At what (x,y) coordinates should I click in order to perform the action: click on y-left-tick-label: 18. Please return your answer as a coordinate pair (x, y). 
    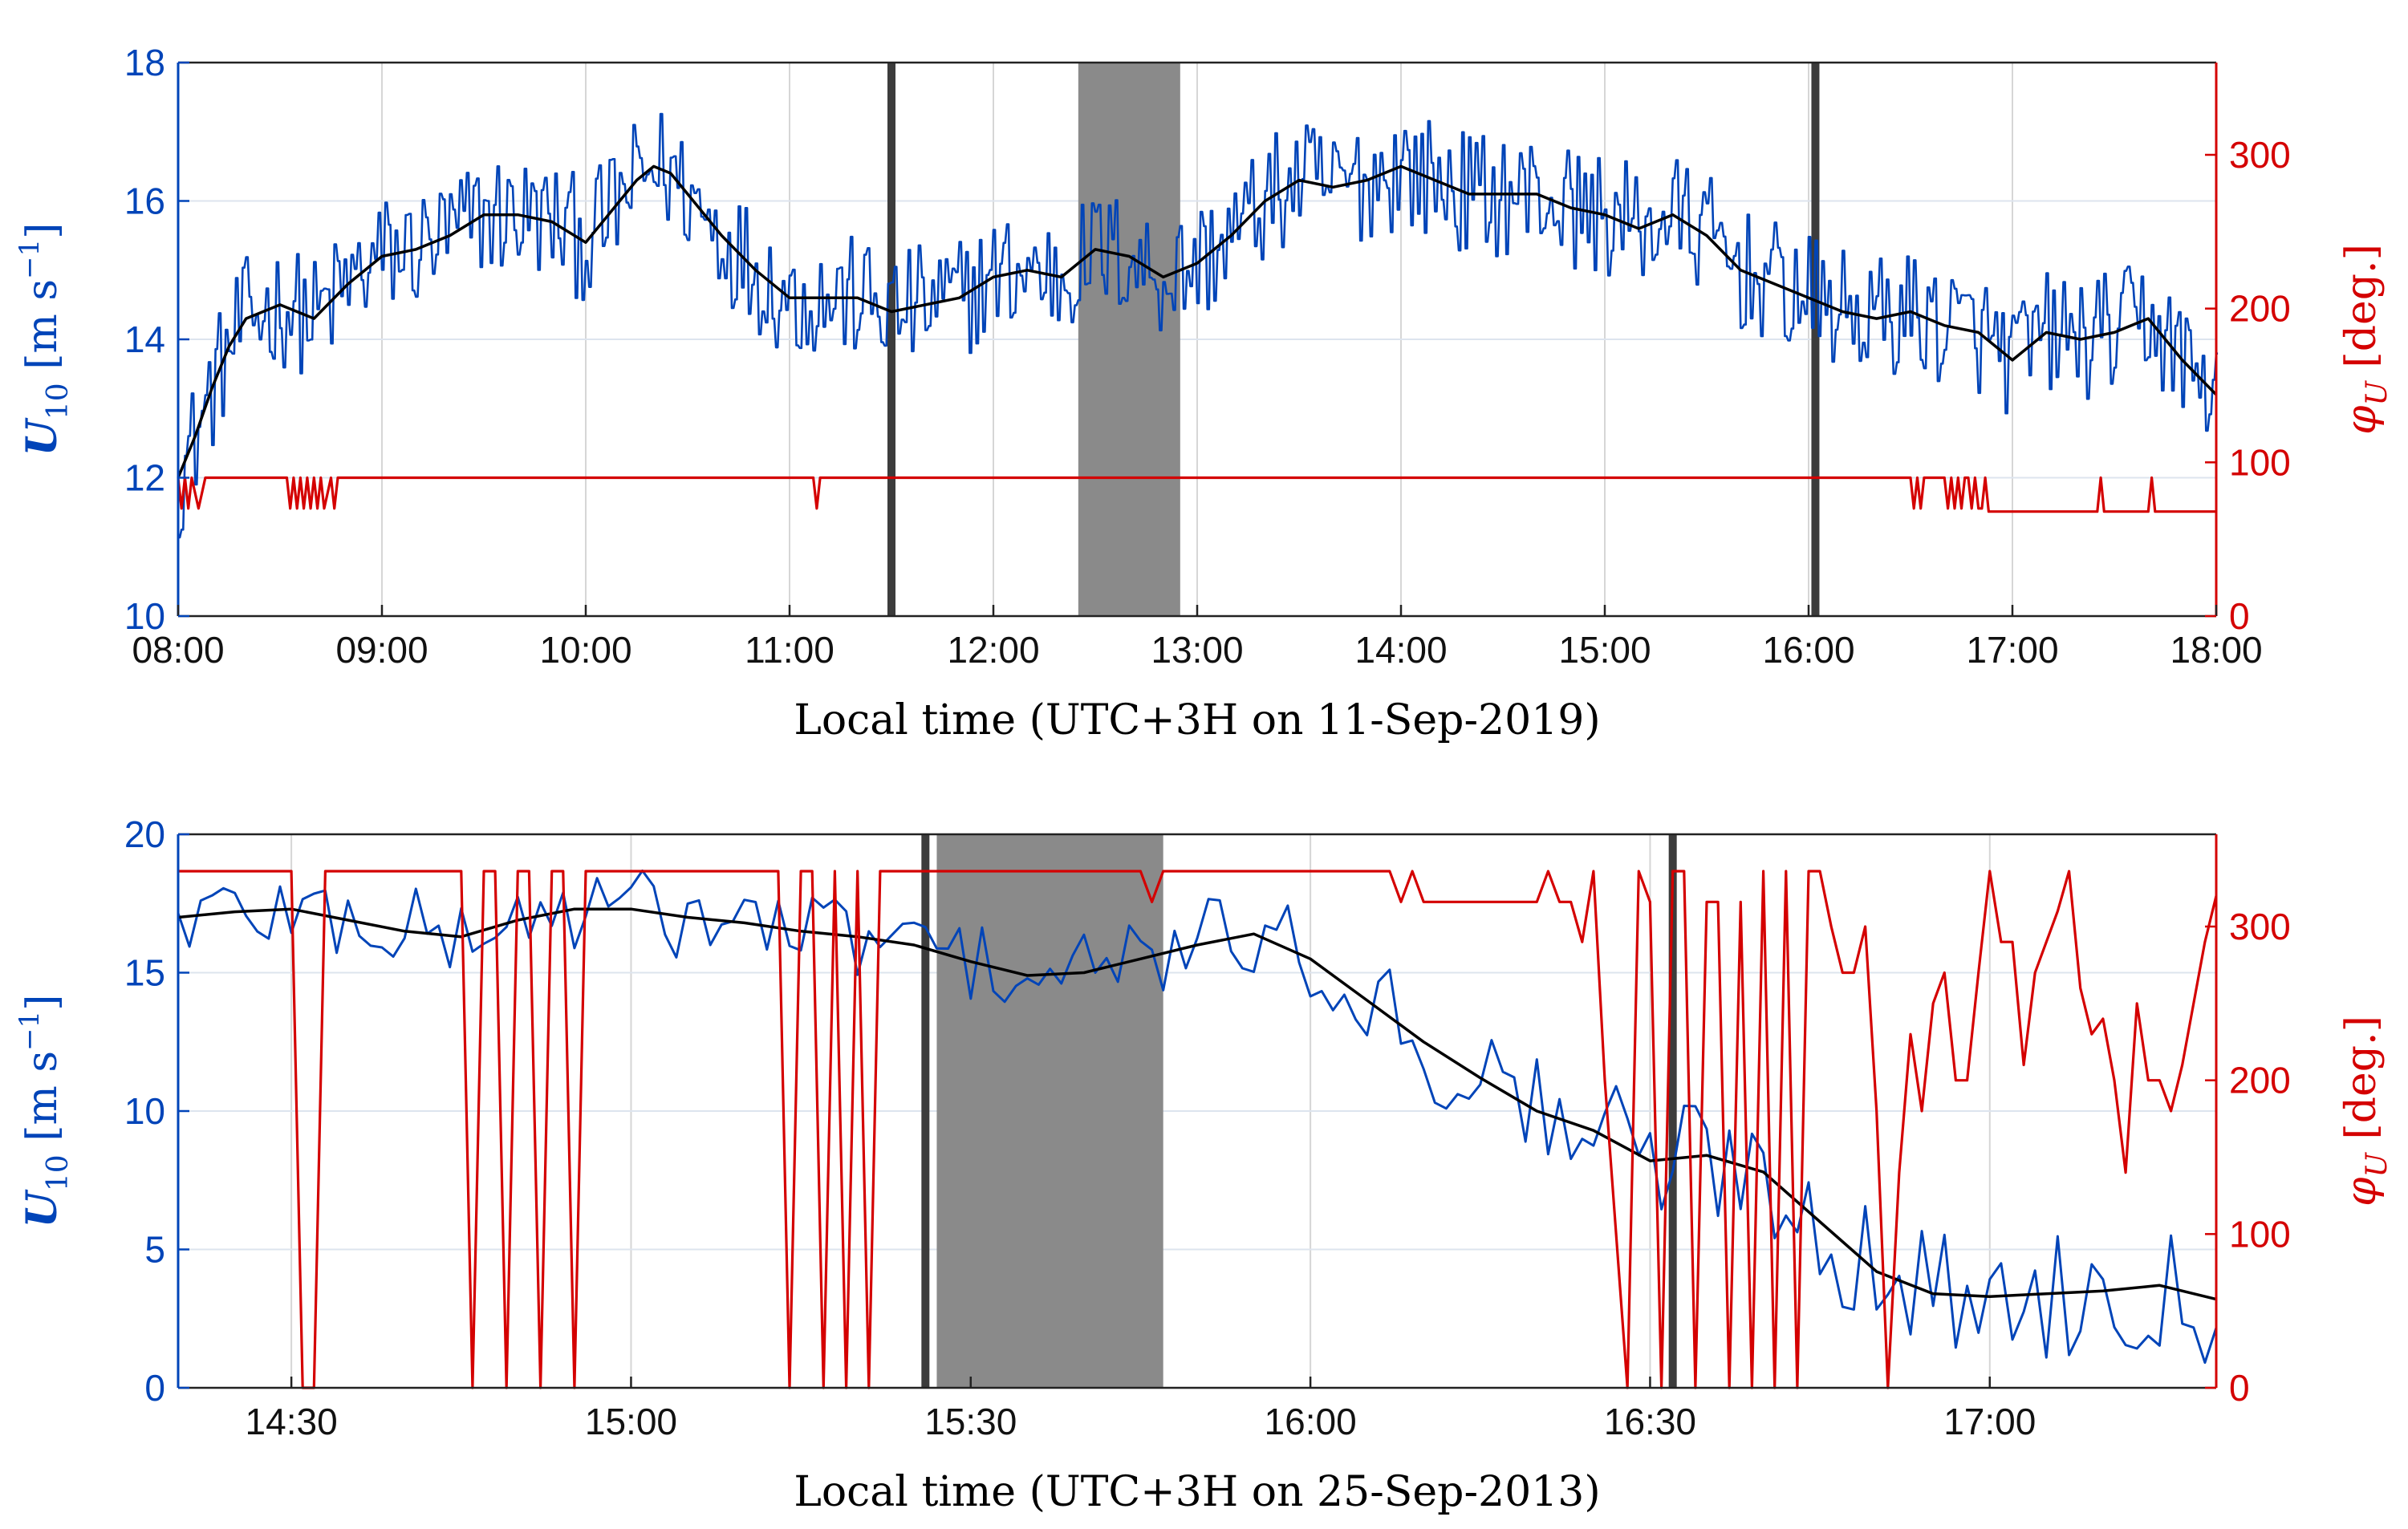
    Looking at the image, I should click on (144, 62).